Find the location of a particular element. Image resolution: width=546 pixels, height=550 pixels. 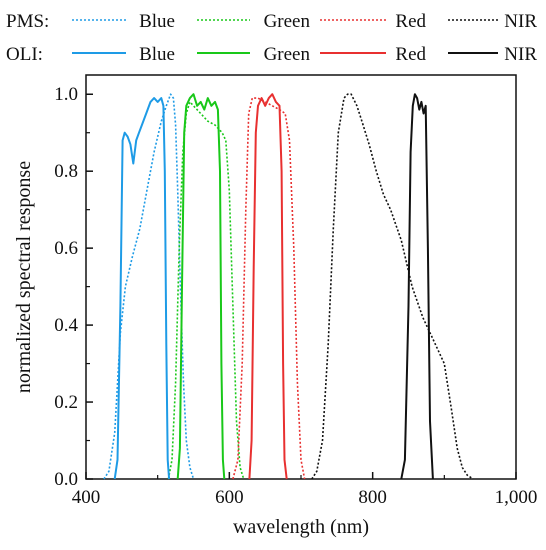

y-tick-label: 0.6 is located at coordinates (66, 248).